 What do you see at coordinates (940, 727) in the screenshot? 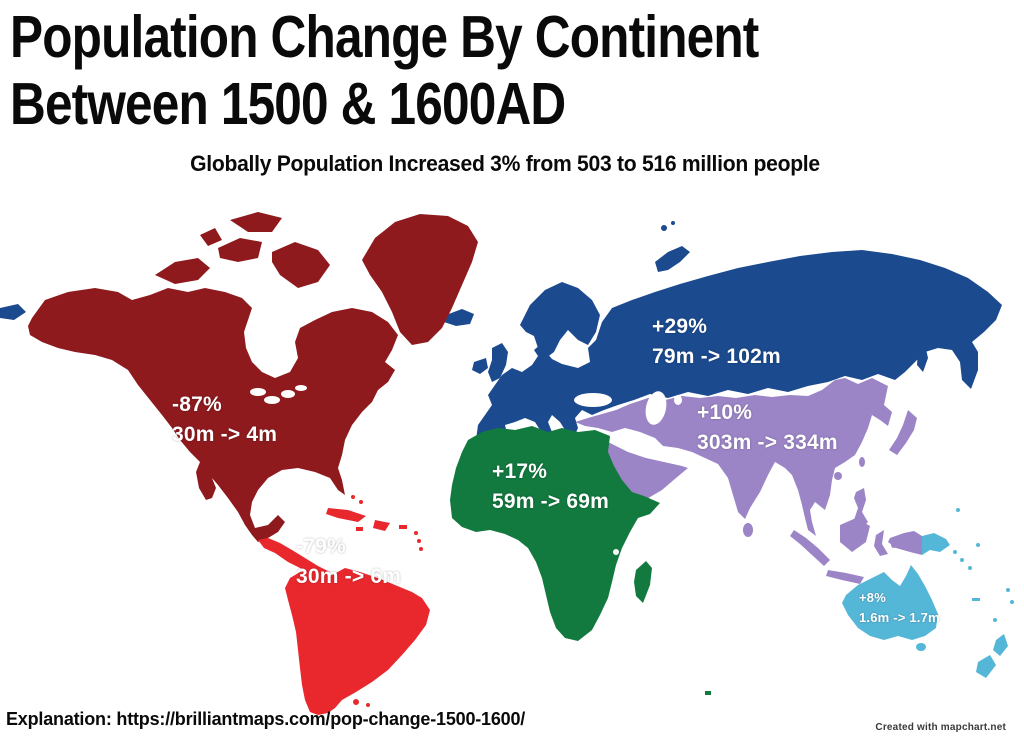
I see `mapchart-credit: Created with mapchart.net` at bounding box center [940, 727].